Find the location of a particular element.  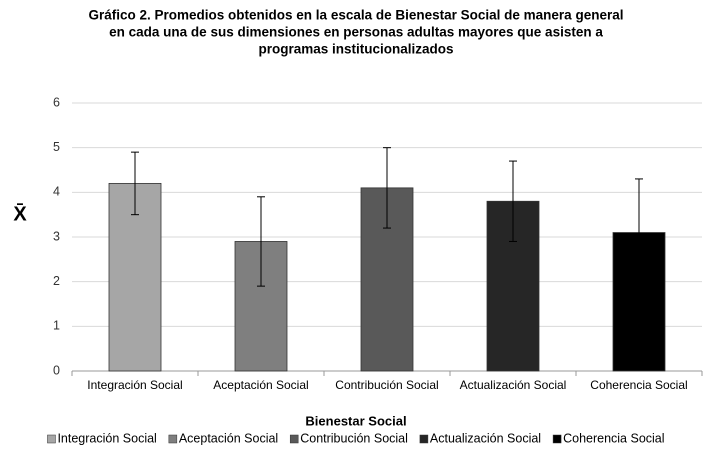

legend-label: Aceptación Social is located at coordinates (228, 438).